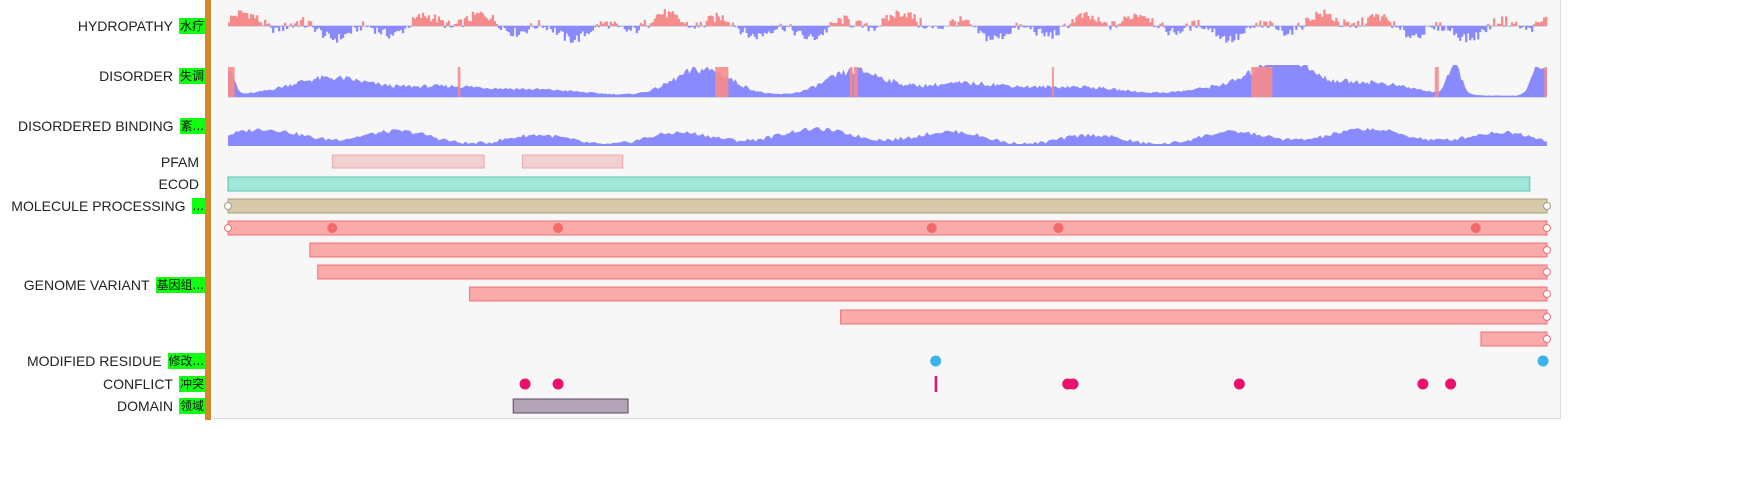  Describe the element at coordinates (178, 184) in the screenshot. I see `track-name: ECOD` at that location.